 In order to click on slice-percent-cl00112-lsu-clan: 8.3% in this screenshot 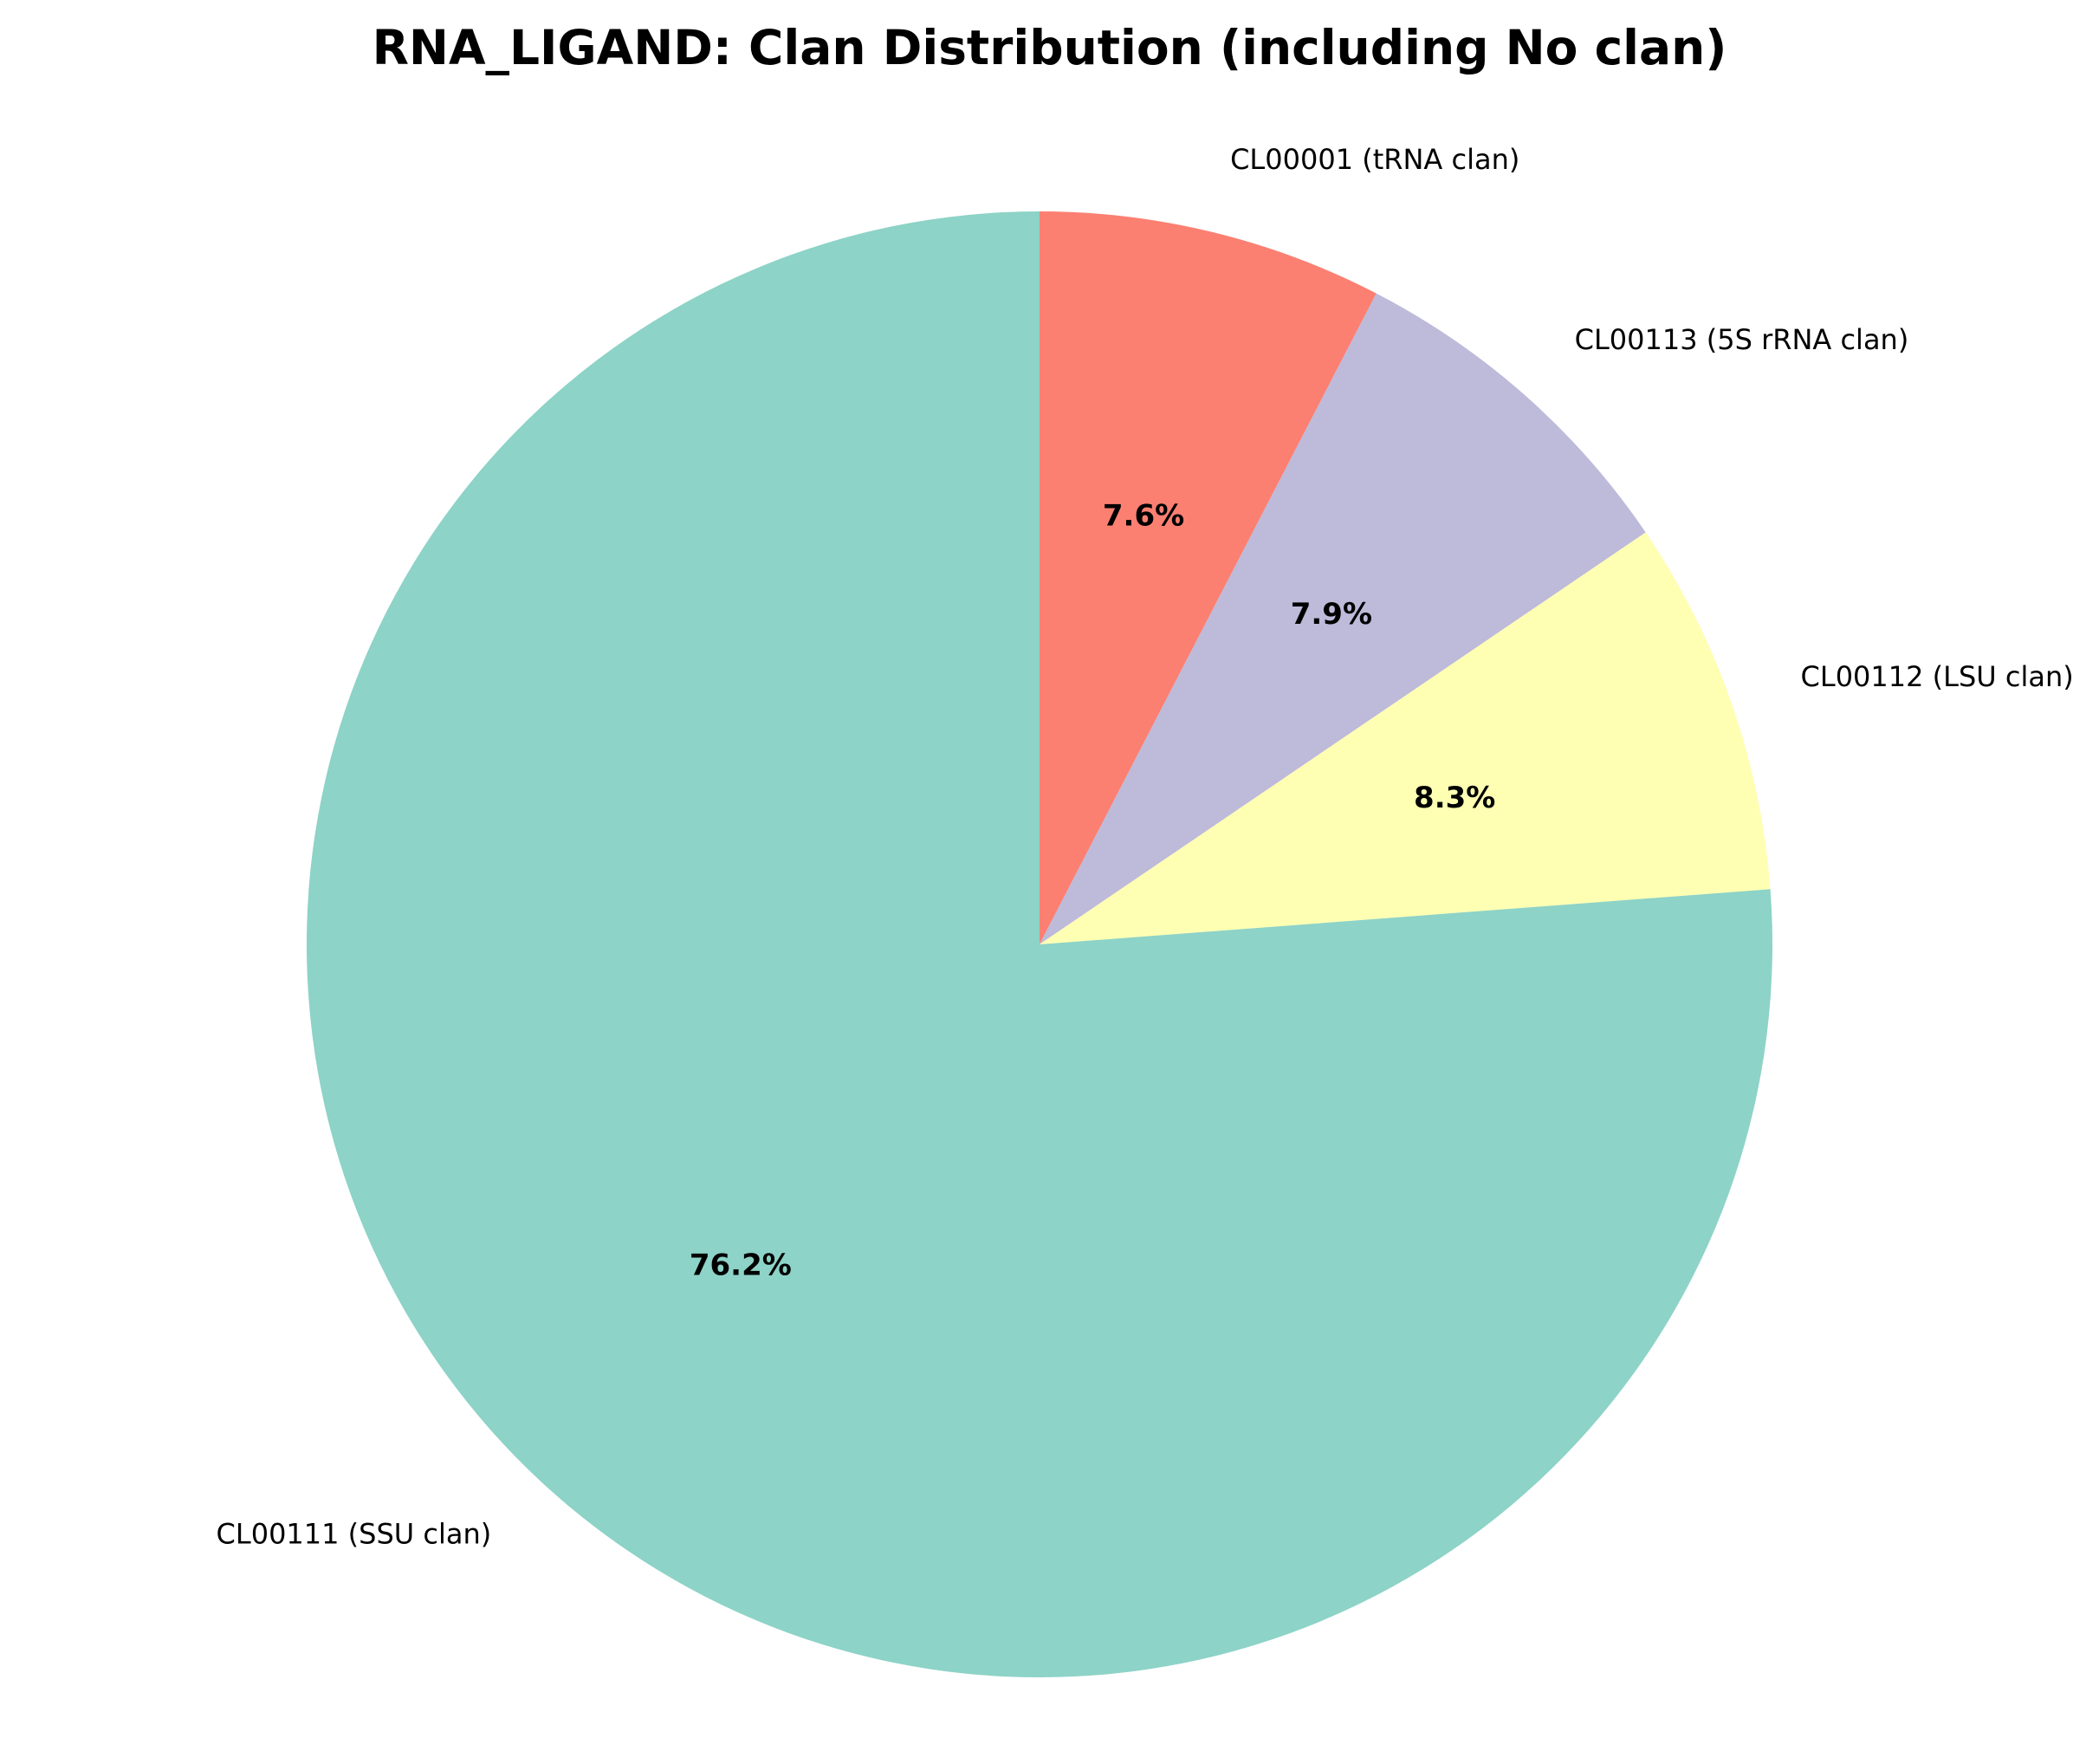, I will do `click(1454, 798)`.